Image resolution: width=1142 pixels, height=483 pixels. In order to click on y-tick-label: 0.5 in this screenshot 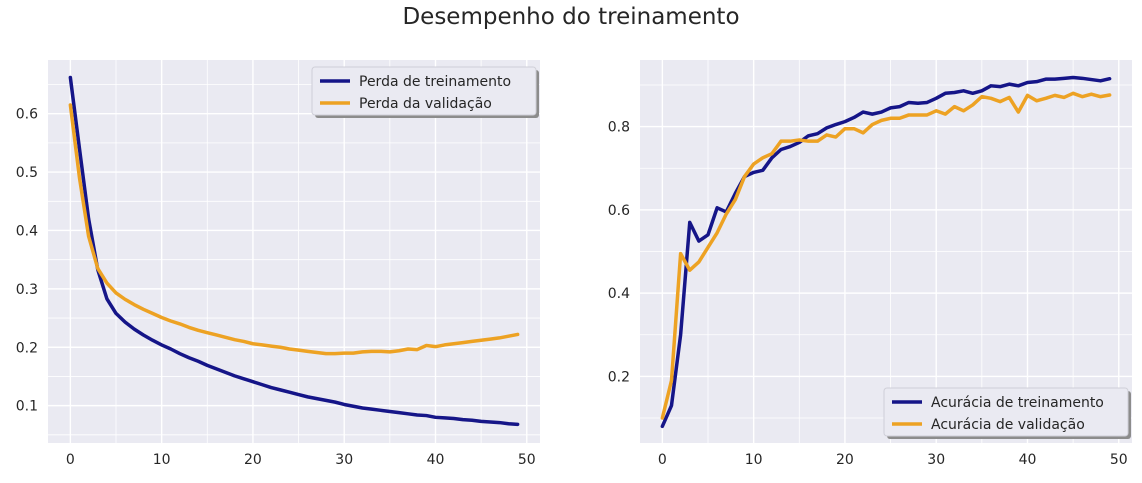, I will do `click(27, 173)`.